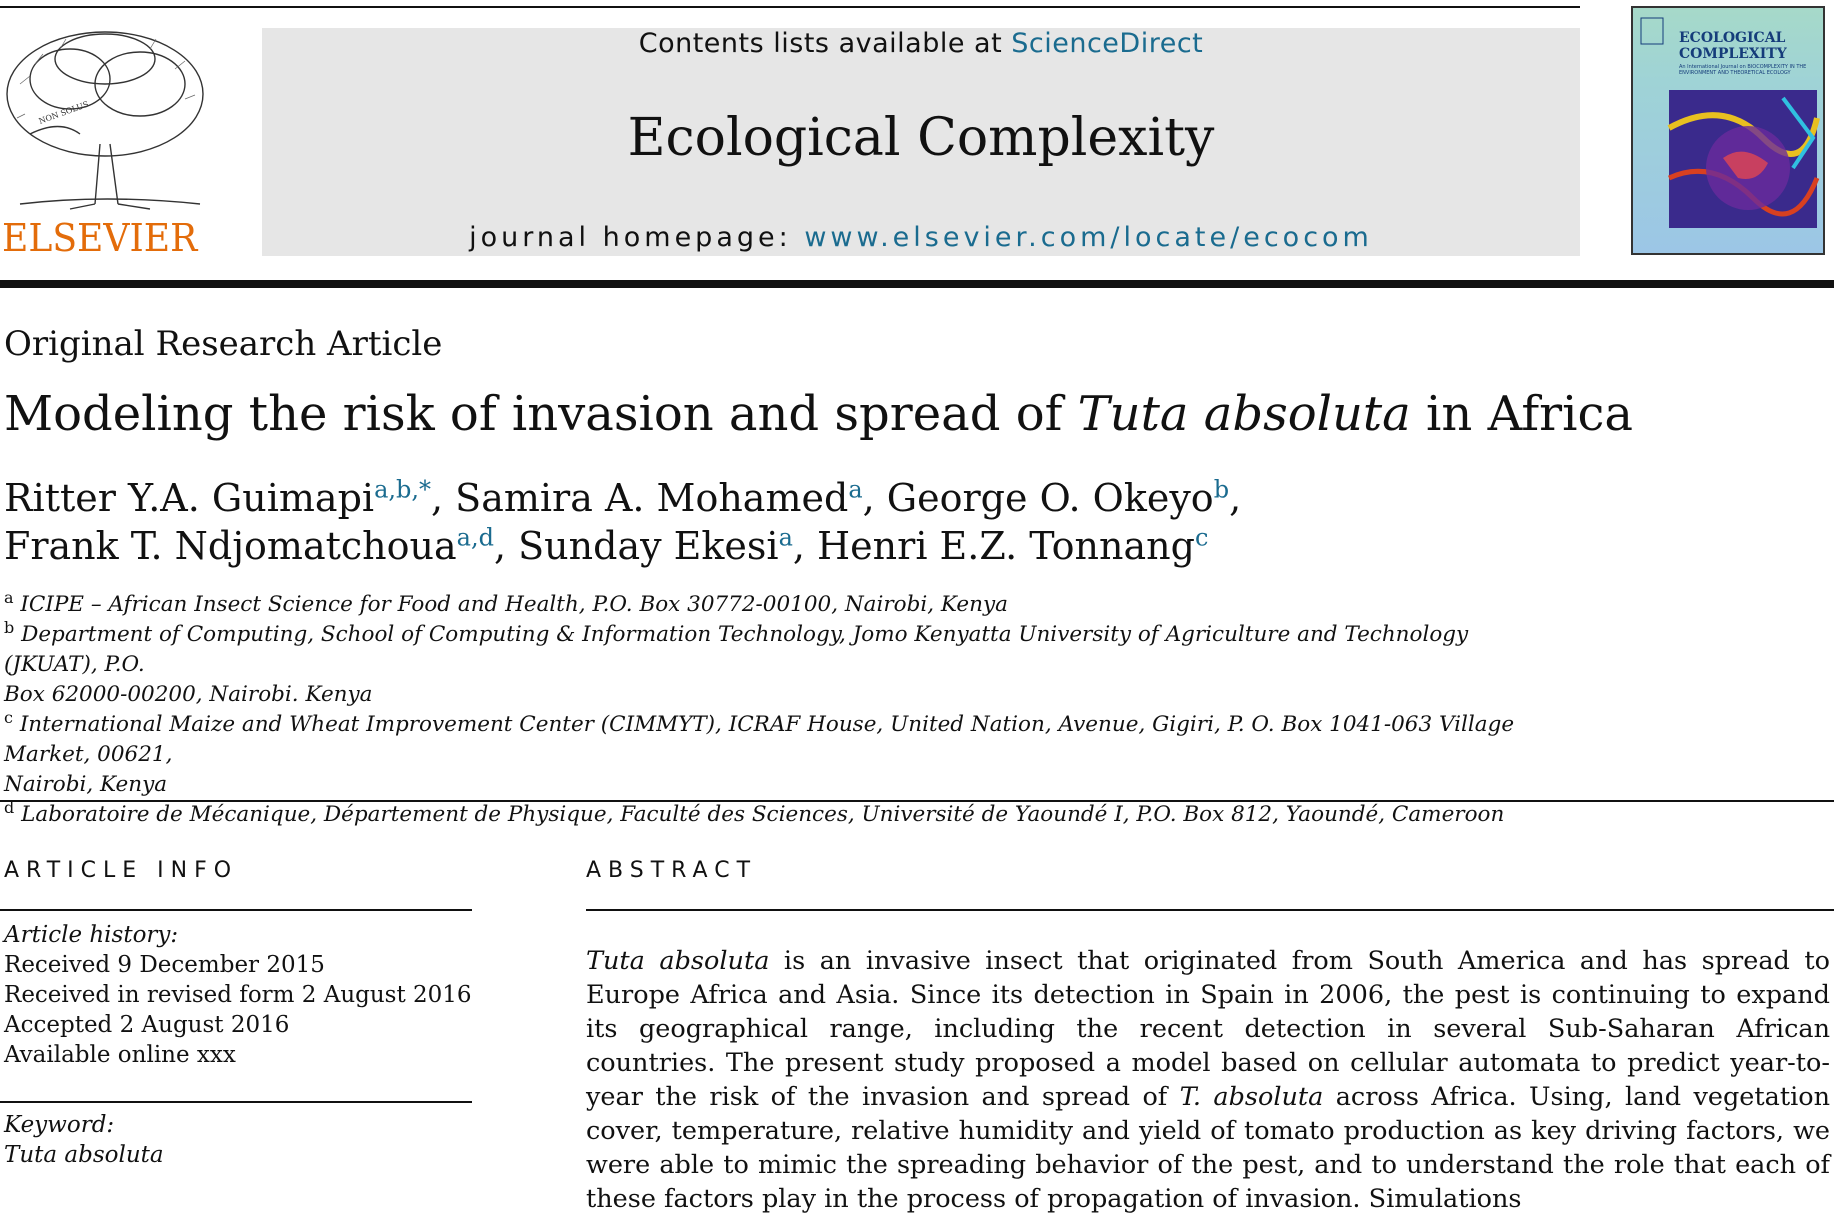 The height and width of the screenshot is (1216, 1834). Describe the element at coordinates (86, 784) in the screenshot. I see `affiliation-text-cont: Nairobi, Kenya` at that location.